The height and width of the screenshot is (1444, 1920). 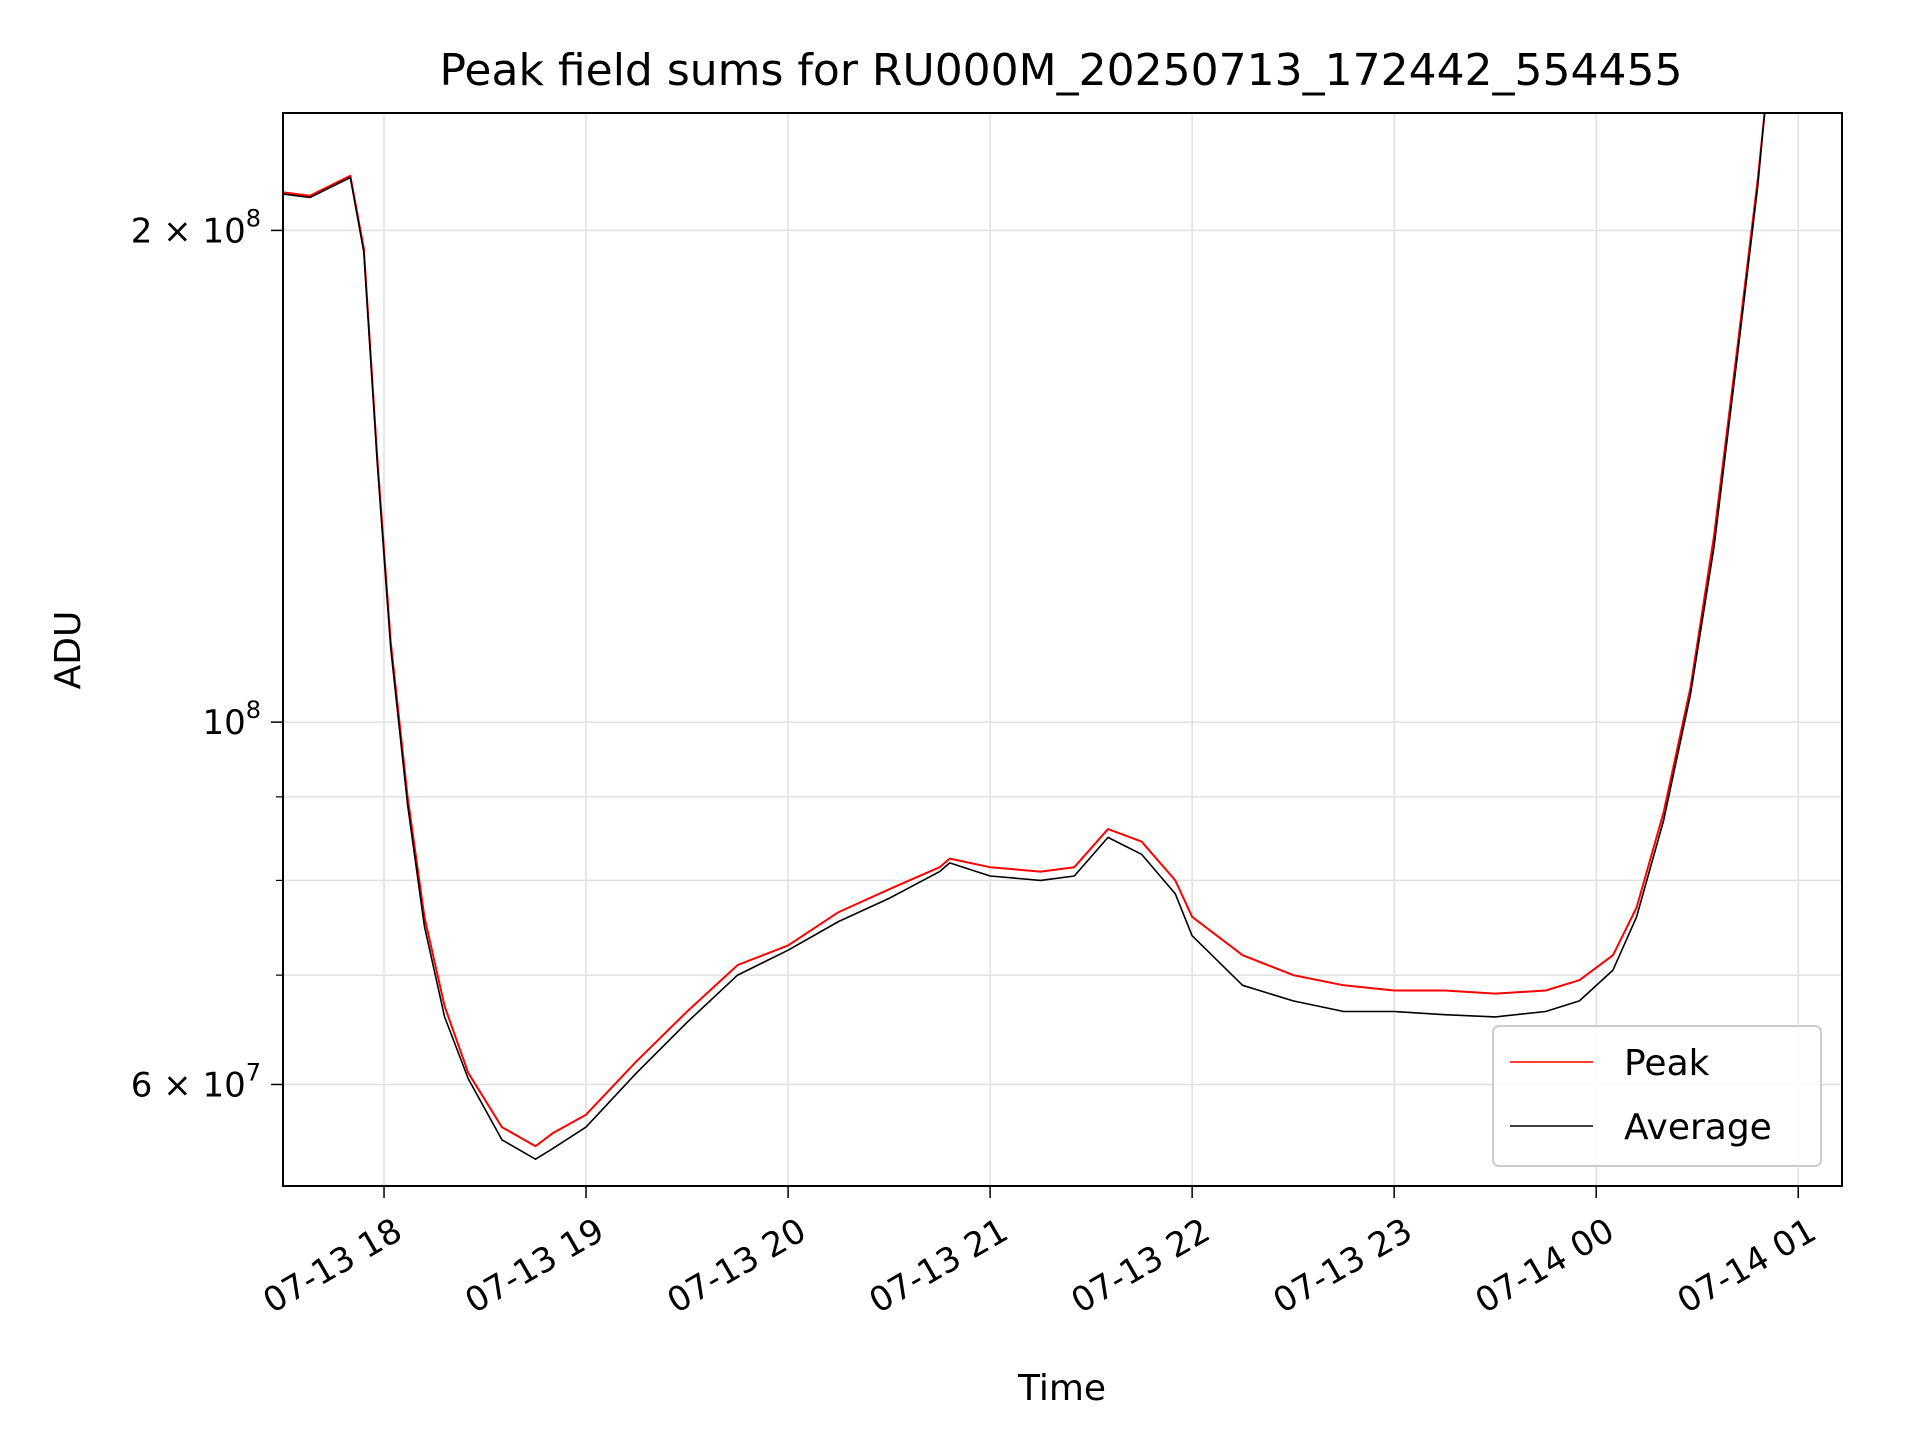 I want to click on y-axis-label: ADU, so click(x=68, y=650).